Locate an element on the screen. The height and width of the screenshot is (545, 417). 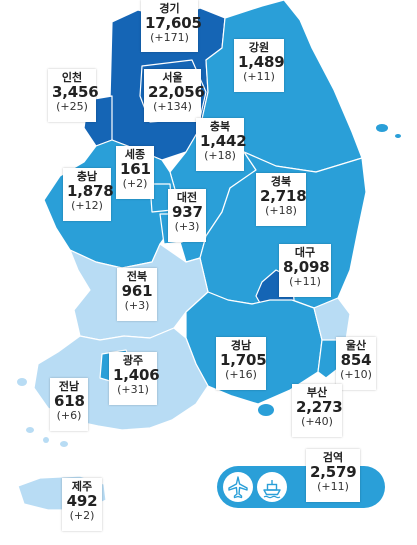
case-count: 1,489 is located at coordinates (261, 62).